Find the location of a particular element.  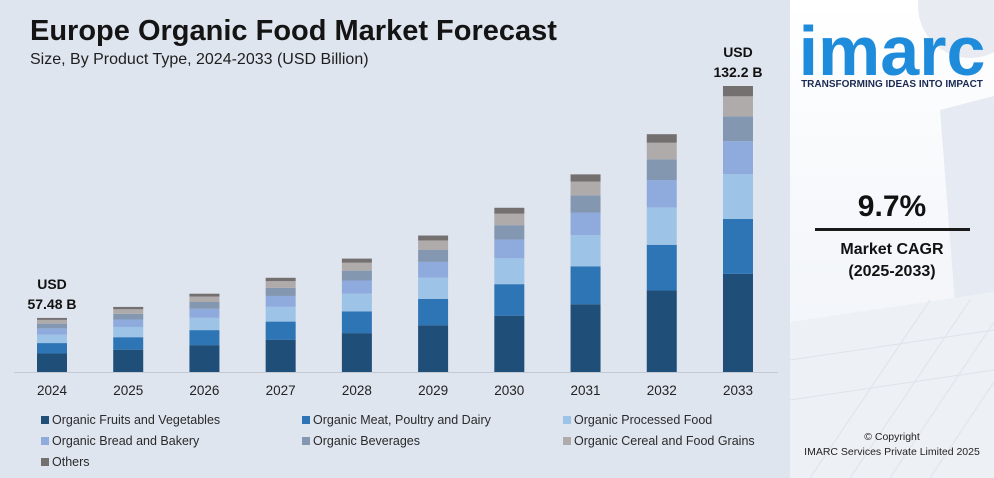

bar-segment-2031-organic-cereal-and-food-grains is located at coordinates (585, 188).